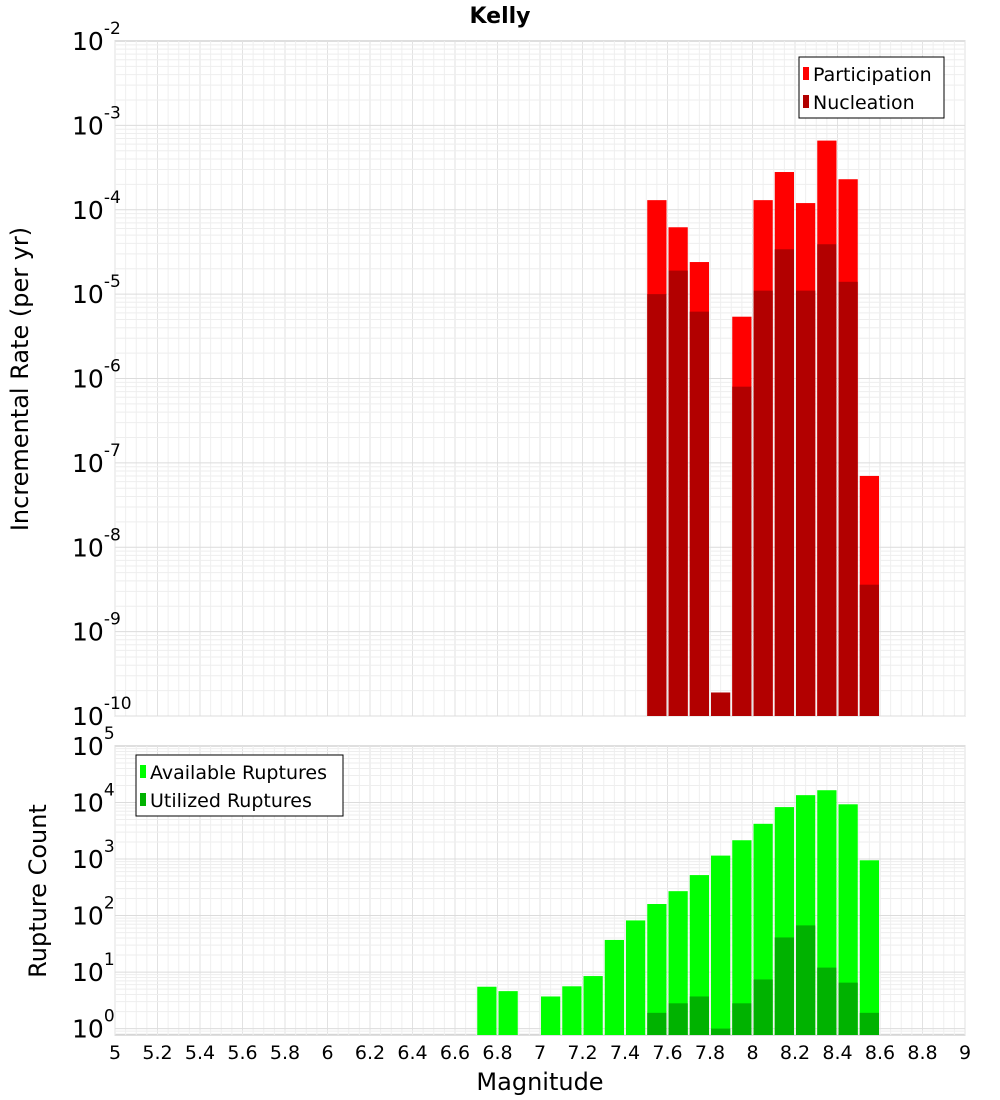 Image resolution: width=1000 pixels, height=1100 pixels. I want to click on x-tick-label: 7, so click(540, 1053).